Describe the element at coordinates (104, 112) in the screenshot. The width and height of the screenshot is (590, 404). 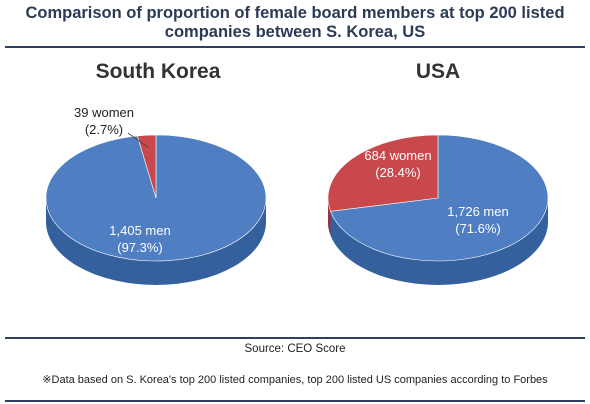
I see `women-count-label: 39 women` at that location.